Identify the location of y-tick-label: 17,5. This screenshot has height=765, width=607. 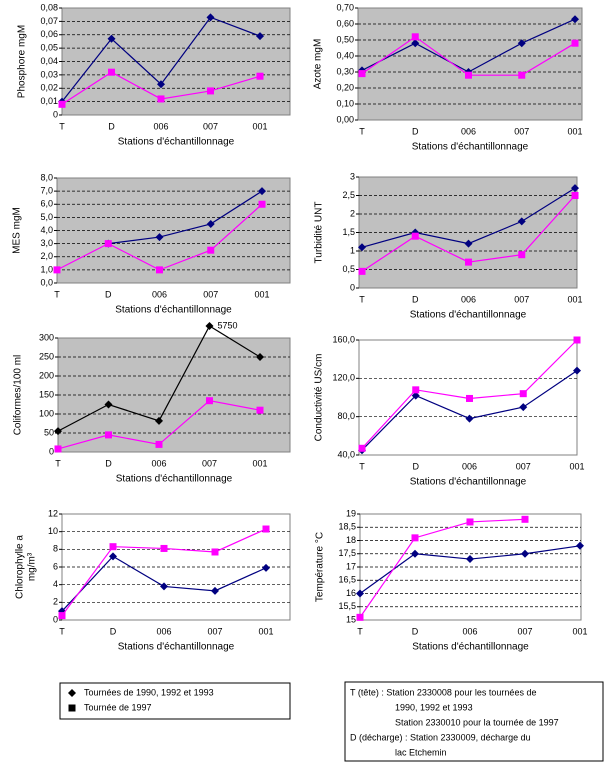
(347, 553).